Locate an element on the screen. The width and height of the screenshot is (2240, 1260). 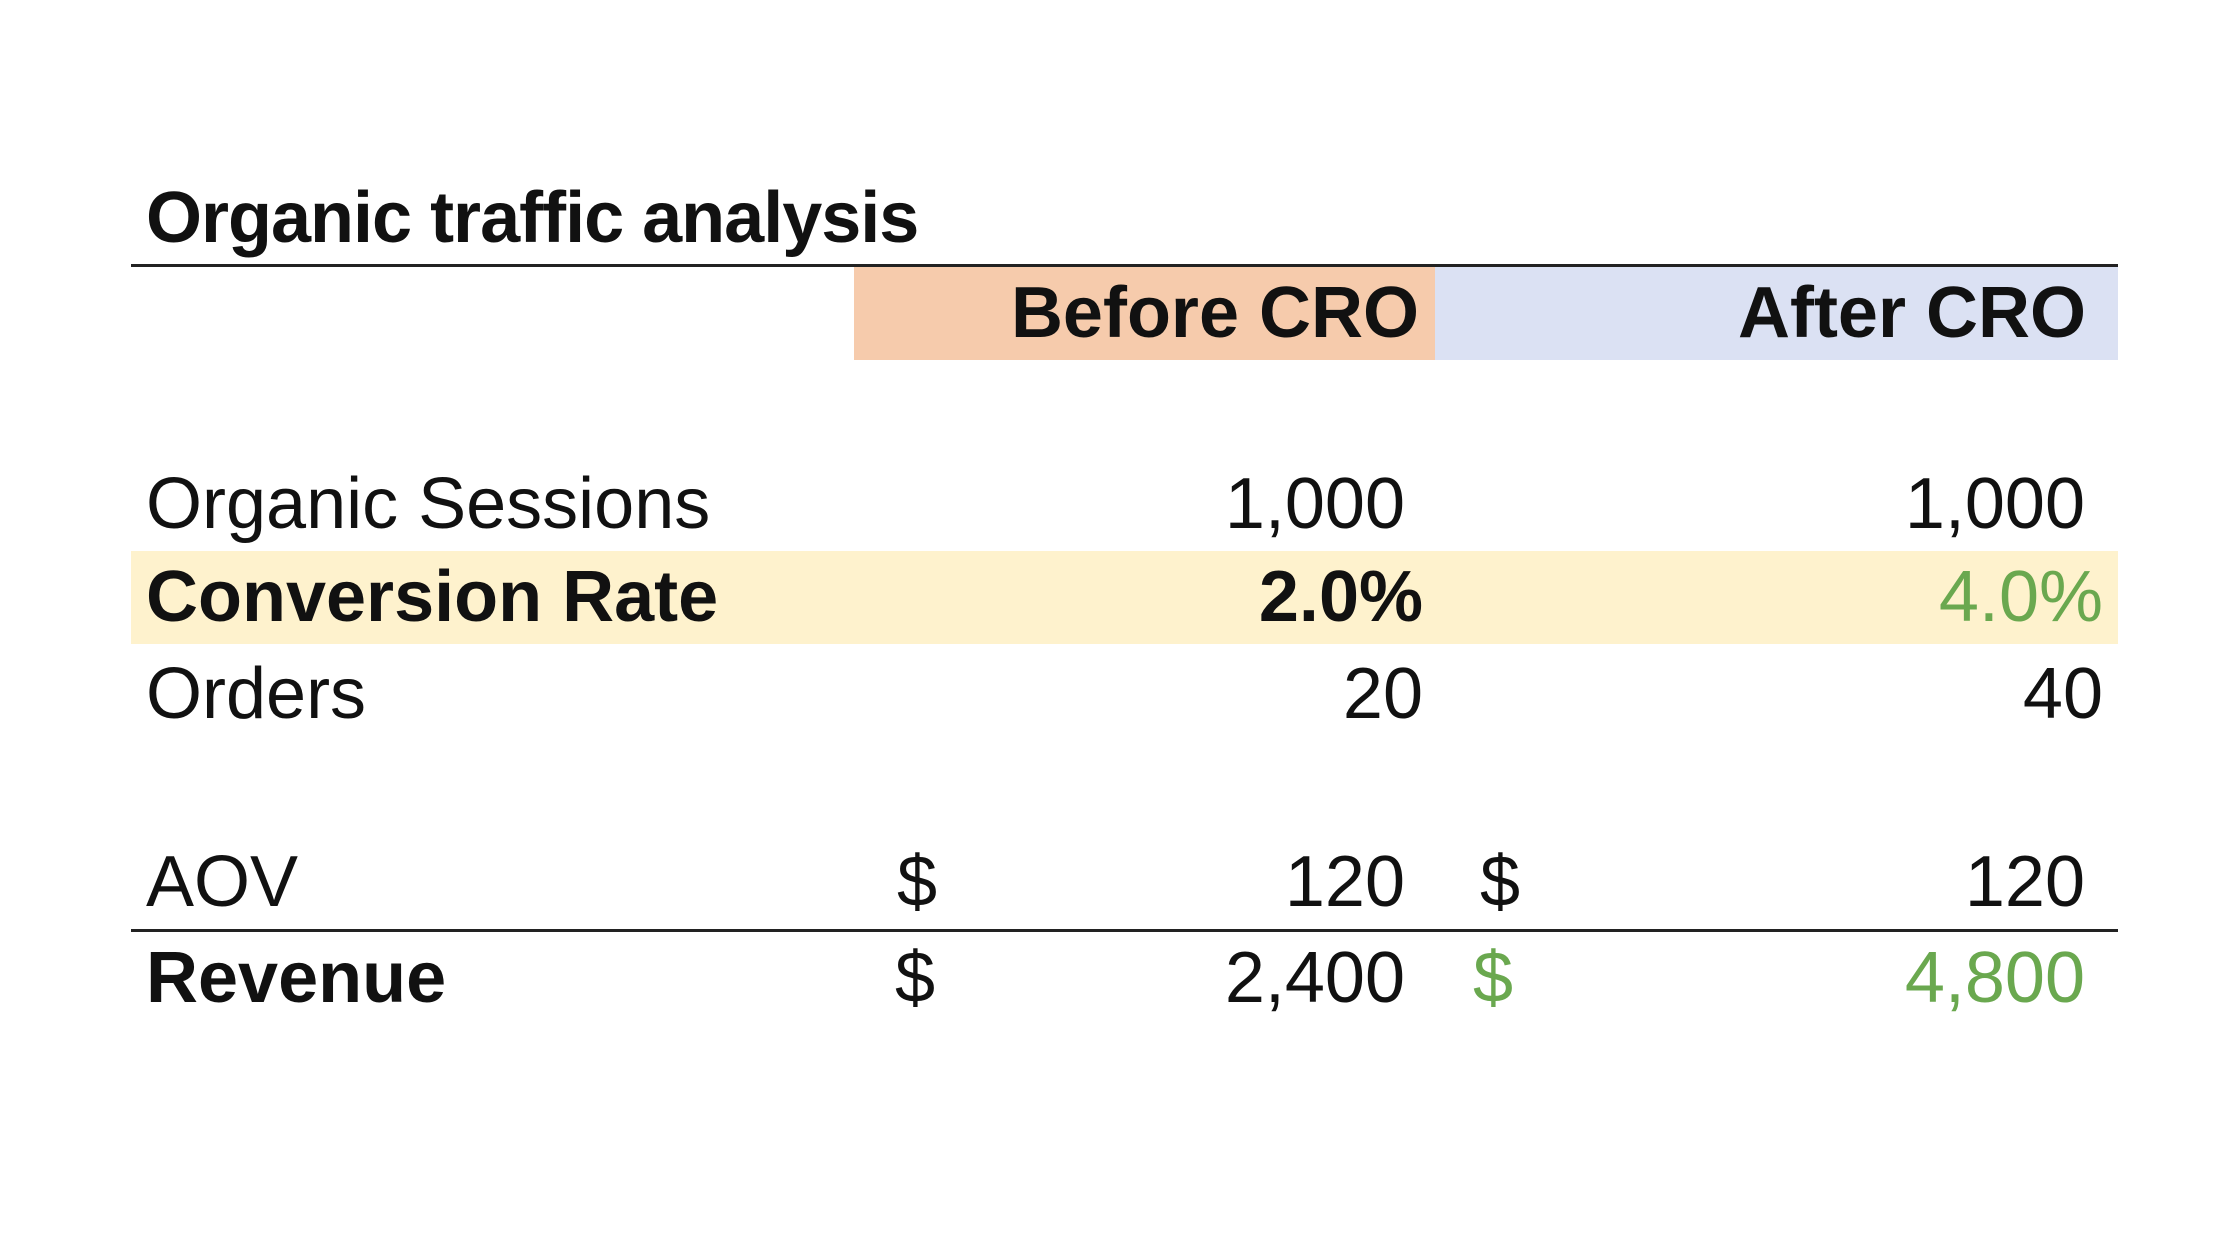
aov-before-currency: $ is located at coordinates (917, 882).